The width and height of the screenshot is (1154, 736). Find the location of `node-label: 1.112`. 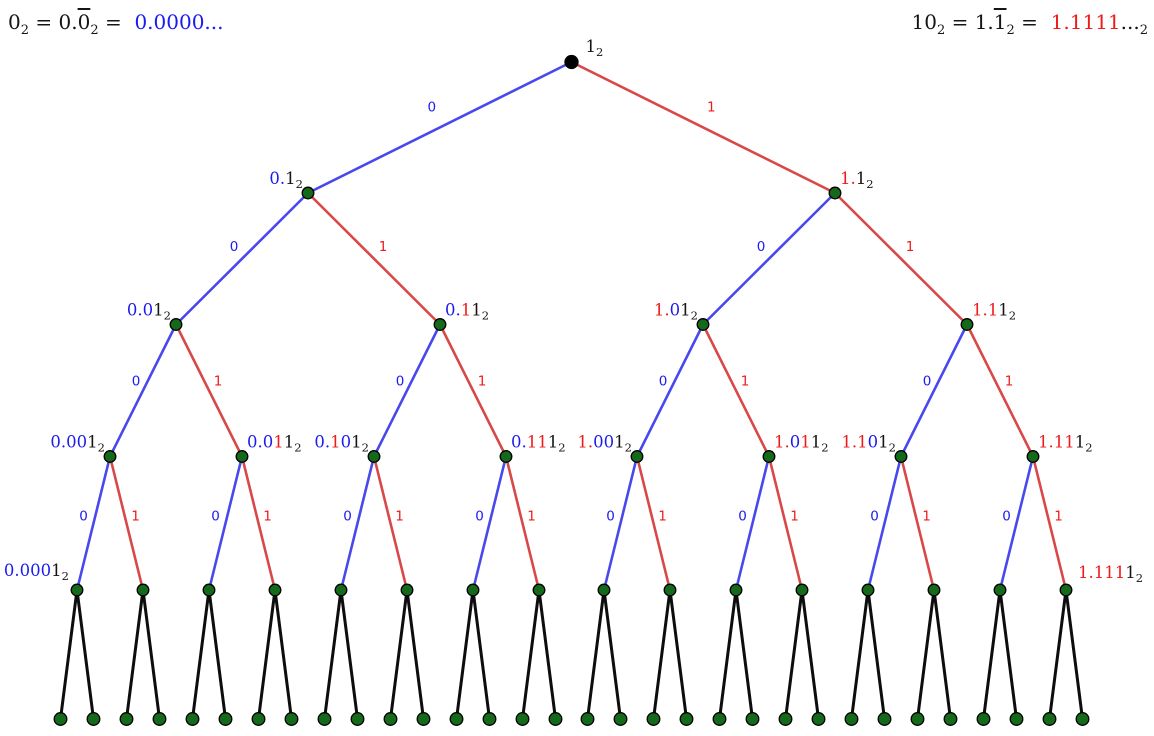

node-label: 1.112 is located at coordinates (994, 312).